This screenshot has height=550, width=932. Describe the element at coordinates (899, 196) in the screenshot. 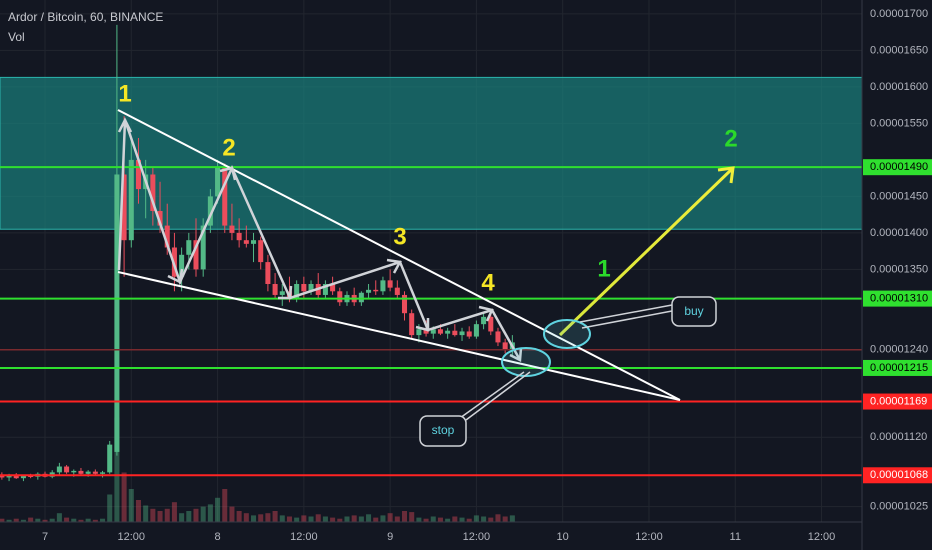

I see `y-tick-label: 0.00001450` at that location.